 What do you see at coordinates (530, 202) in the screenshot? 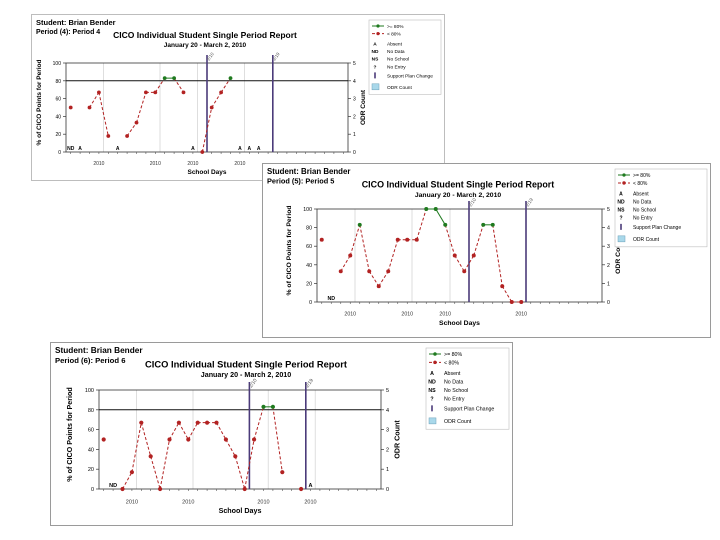
I see `plan-change-label: 2/19` at bounding box center [530, 202].